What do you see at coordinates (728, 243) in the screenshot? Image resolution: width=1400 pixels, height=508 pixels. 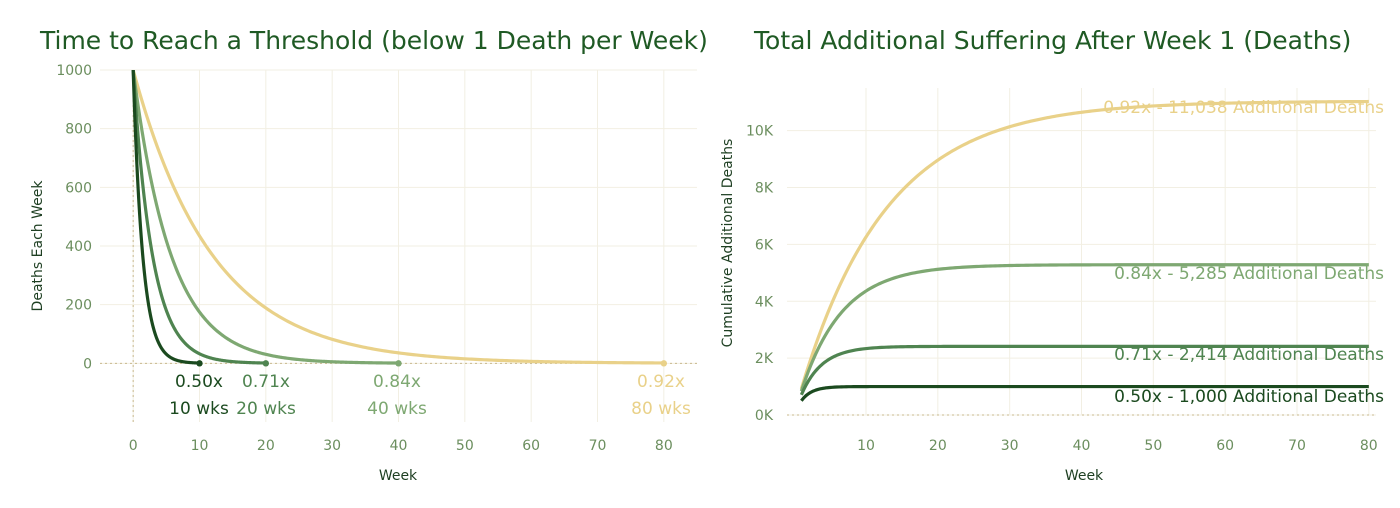 I see `right-y-axis-label: Cumulative Additional Deaths` at bounding box center [728, 243].